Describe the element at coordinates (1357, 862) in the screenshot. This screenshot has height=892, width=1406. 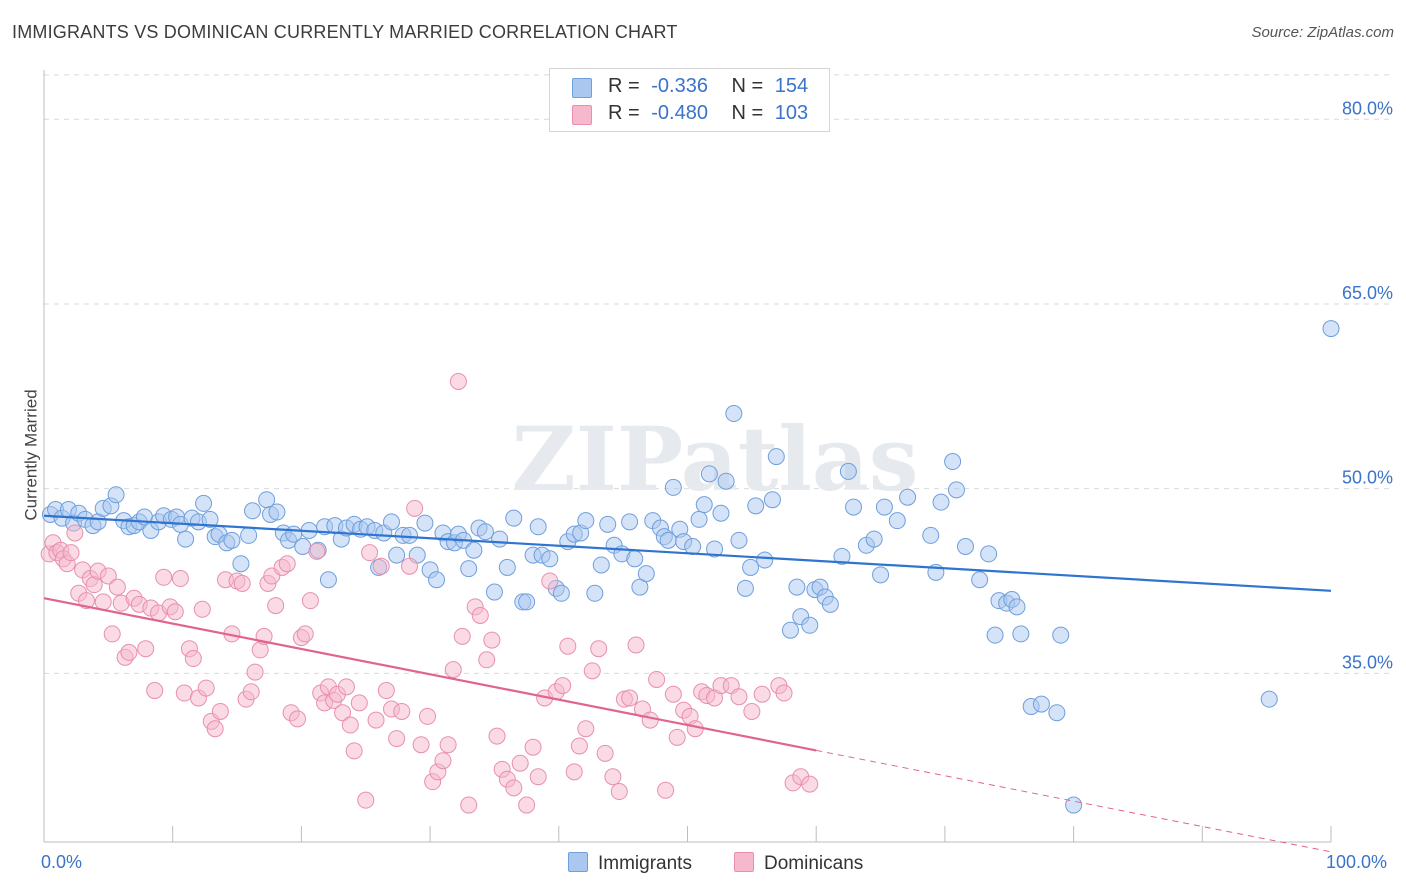
I see `x-tick-label-max: 100.0%` at that location.